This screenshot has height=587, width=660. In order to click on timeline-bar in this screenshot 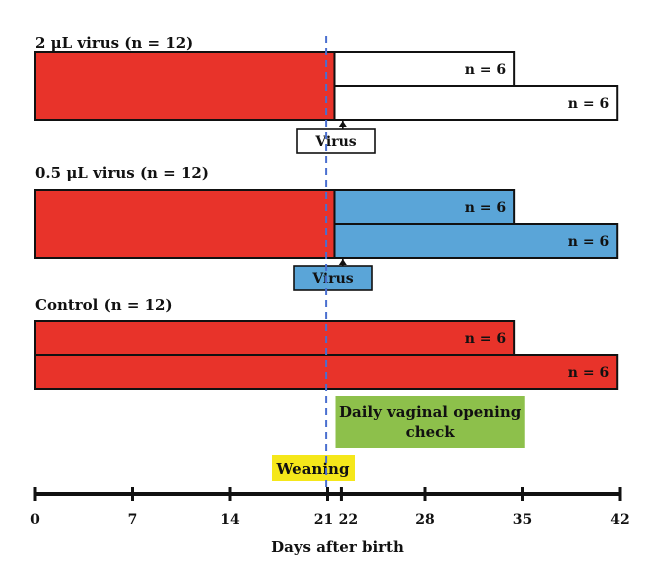, I will do `click(275, 338)`.